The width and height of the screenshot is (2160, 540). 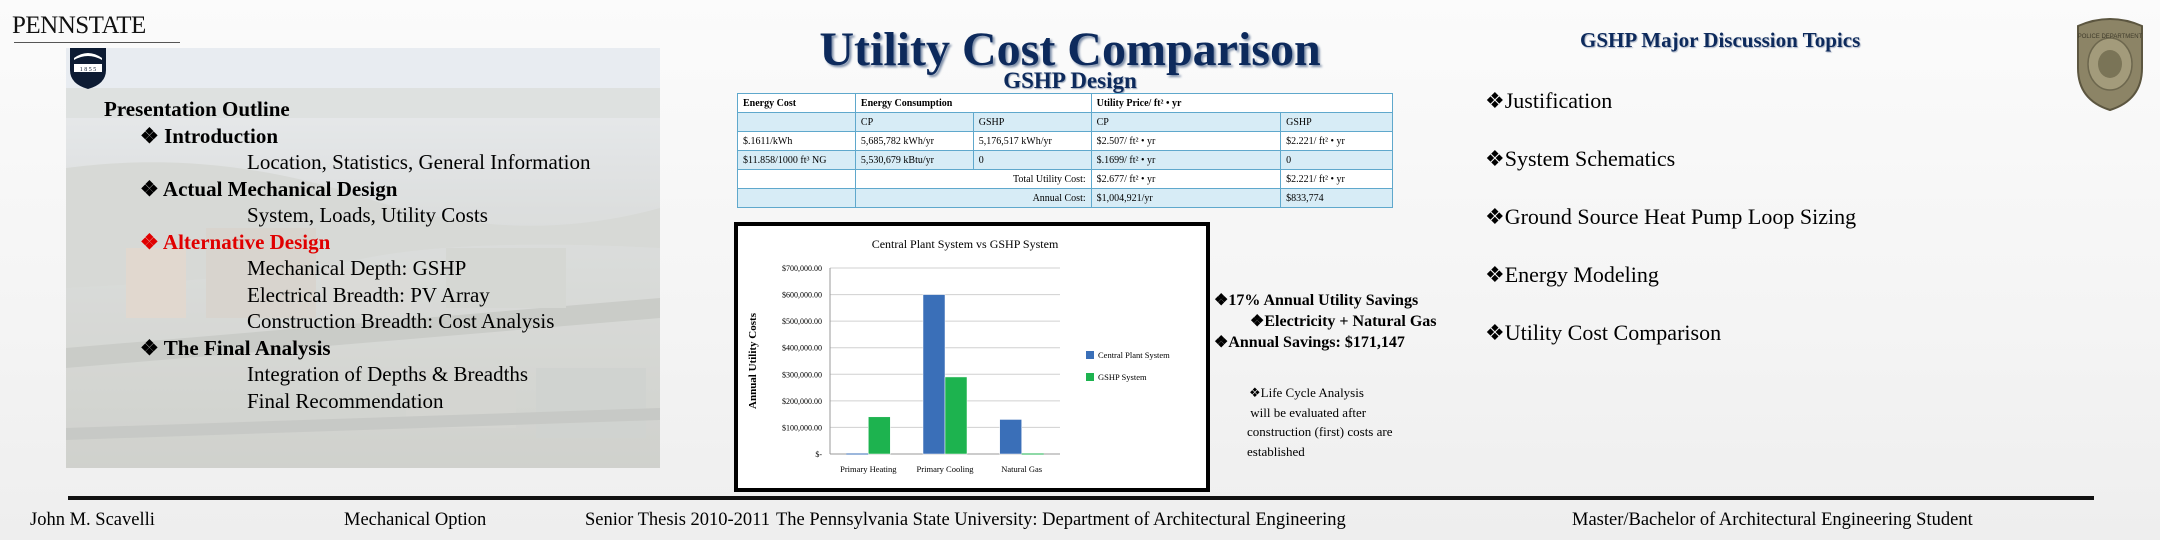 I want to click on table-cell: $833,774, so click(x=1336, y=198).